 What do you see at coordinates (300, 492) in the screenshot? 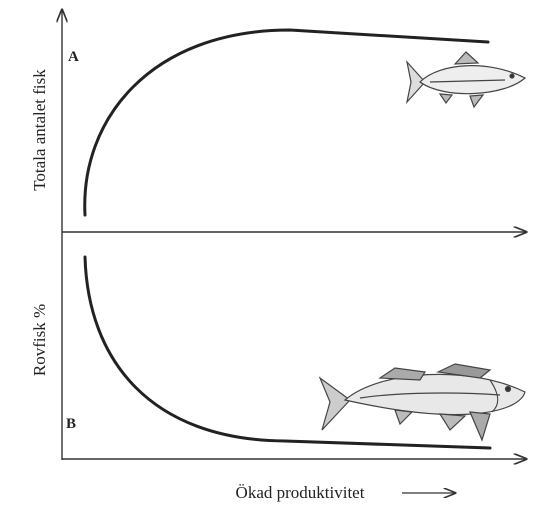
I see `x-label: Ökad produktivitet` at bounding box center [300, 492].